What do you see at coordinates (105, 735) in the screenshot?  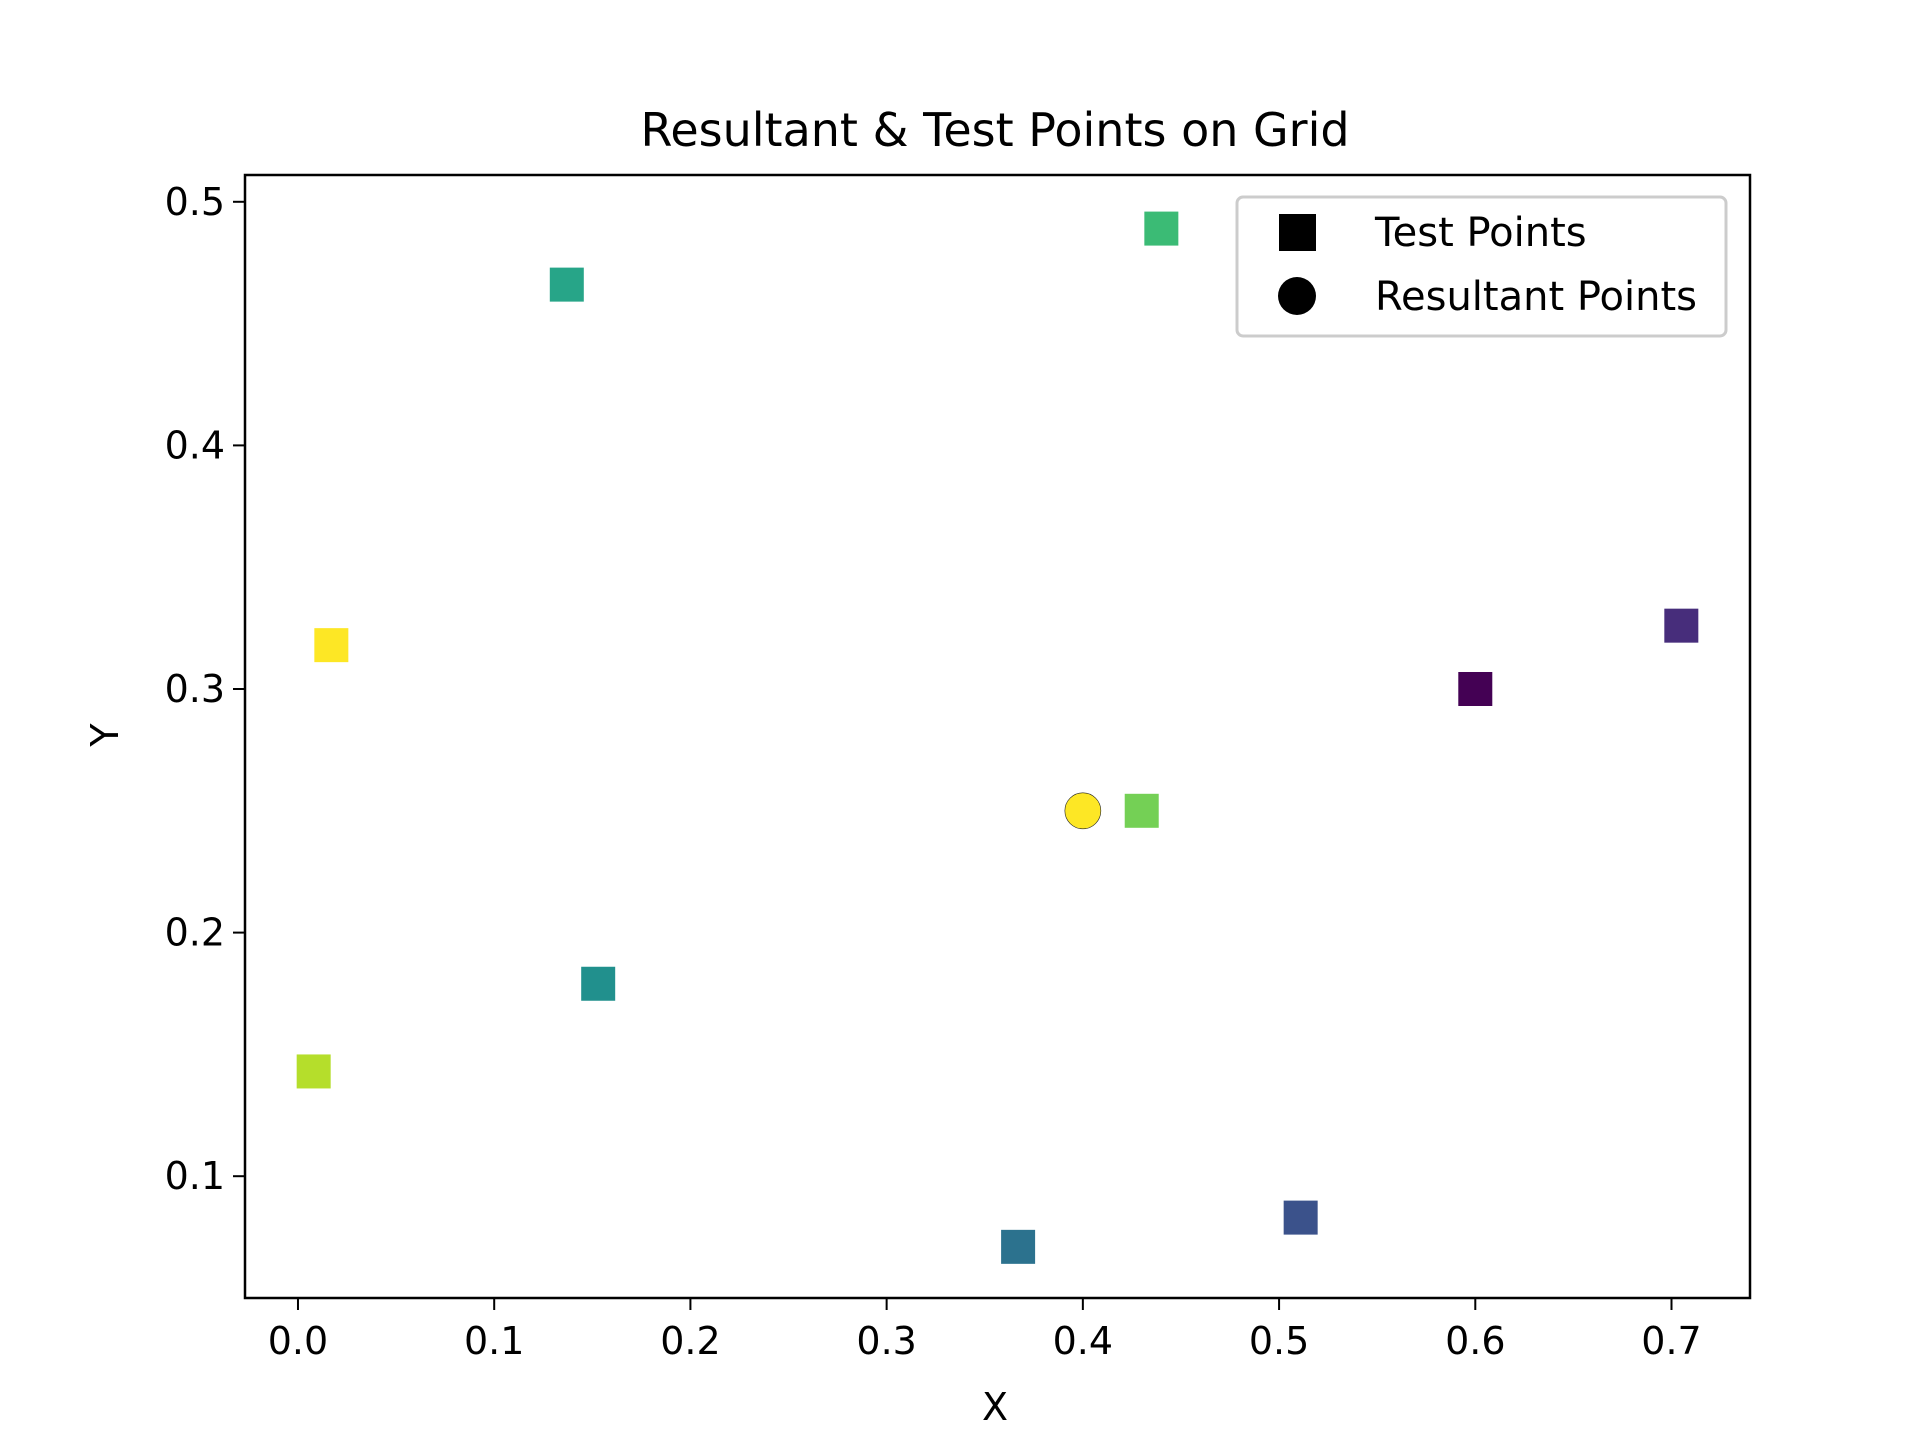 I see `y-axis-label: Y` at bounding box center [105, 735].